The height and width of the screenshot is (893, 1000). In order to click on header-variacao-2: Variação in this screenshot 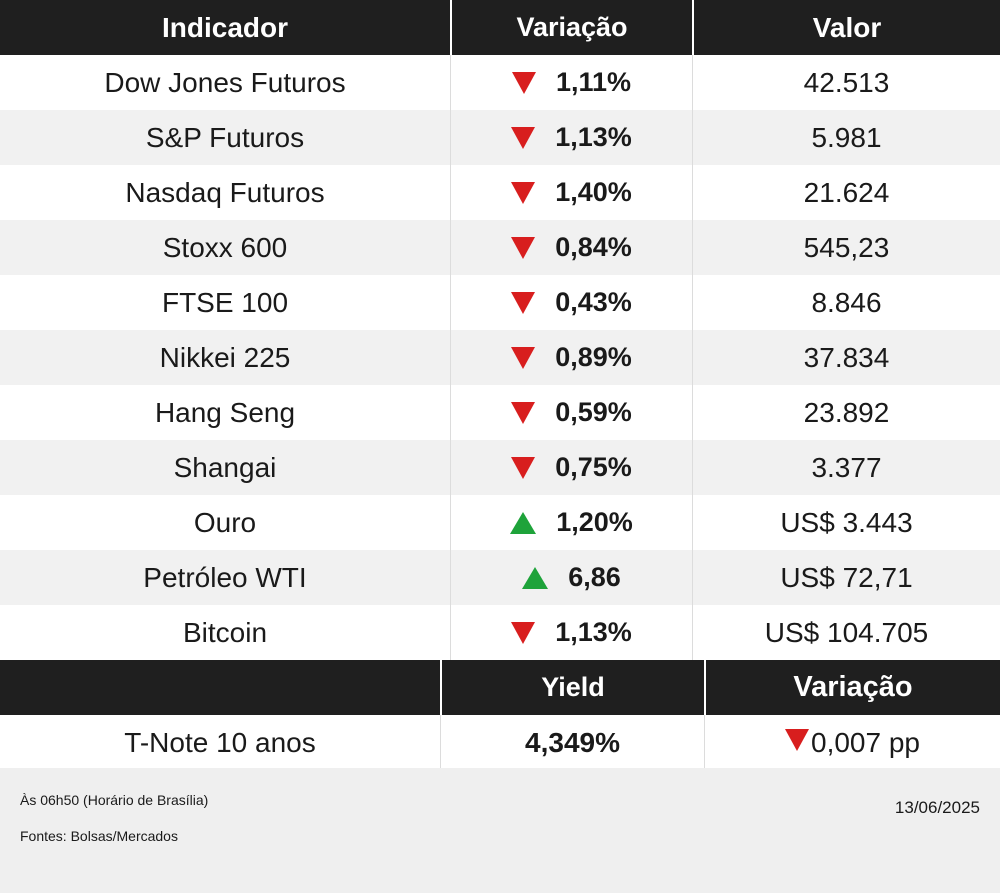, I will do `click(852, 687)`.